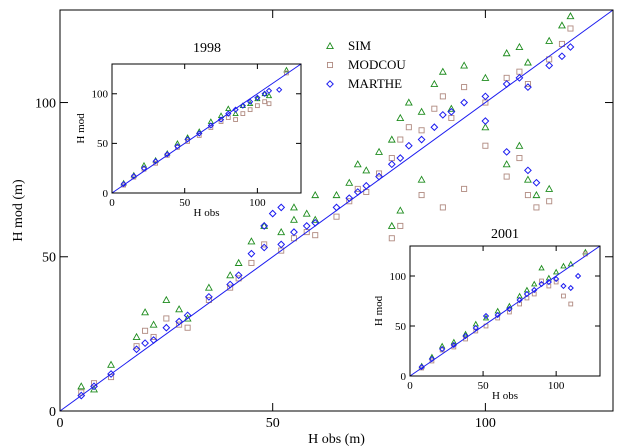 The height and width of the screenshot is (448, 625). I want to click on main-x-tick-label: 50, so click(273, 423).